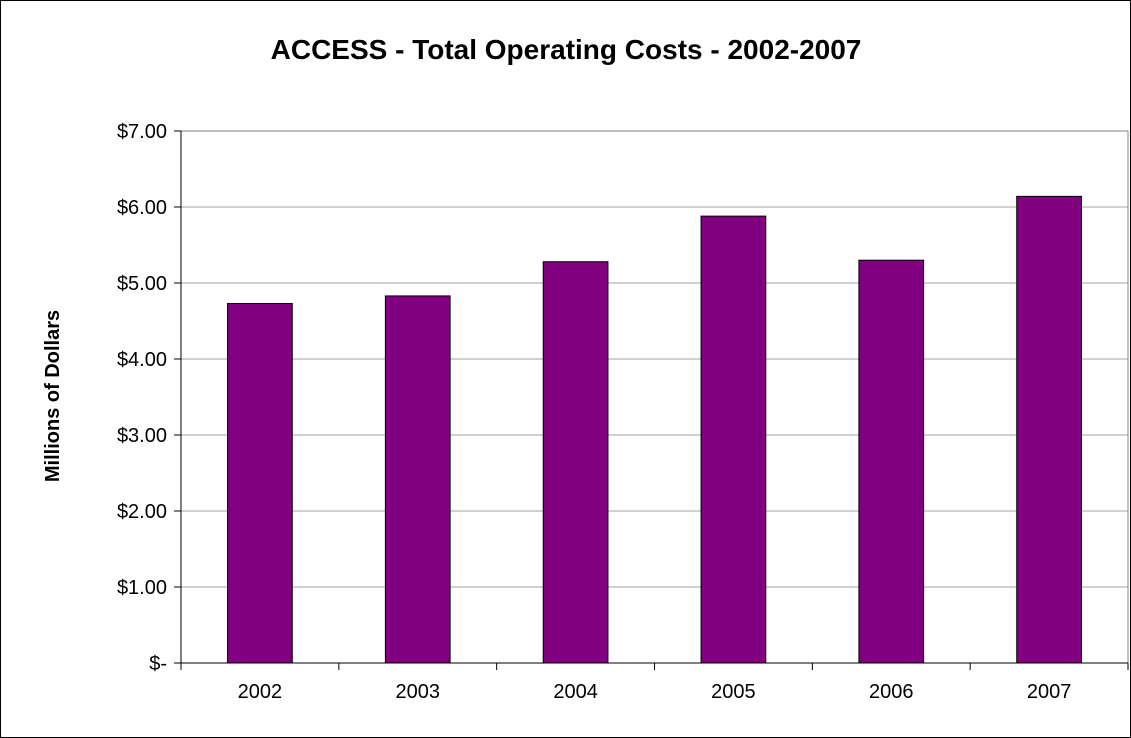 This screenshot has width=1131, height=738. I want to click on y-axis-label: Millions of Dollars, so click(53, 396).